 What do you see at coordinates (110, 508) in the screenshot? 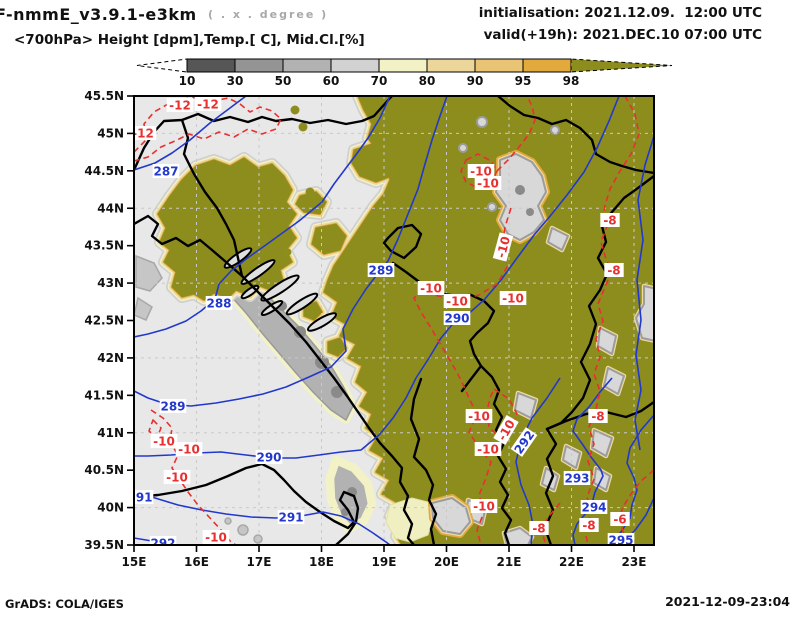
I see `lat-tick-label: 40N` at bounding box center [110, 508].